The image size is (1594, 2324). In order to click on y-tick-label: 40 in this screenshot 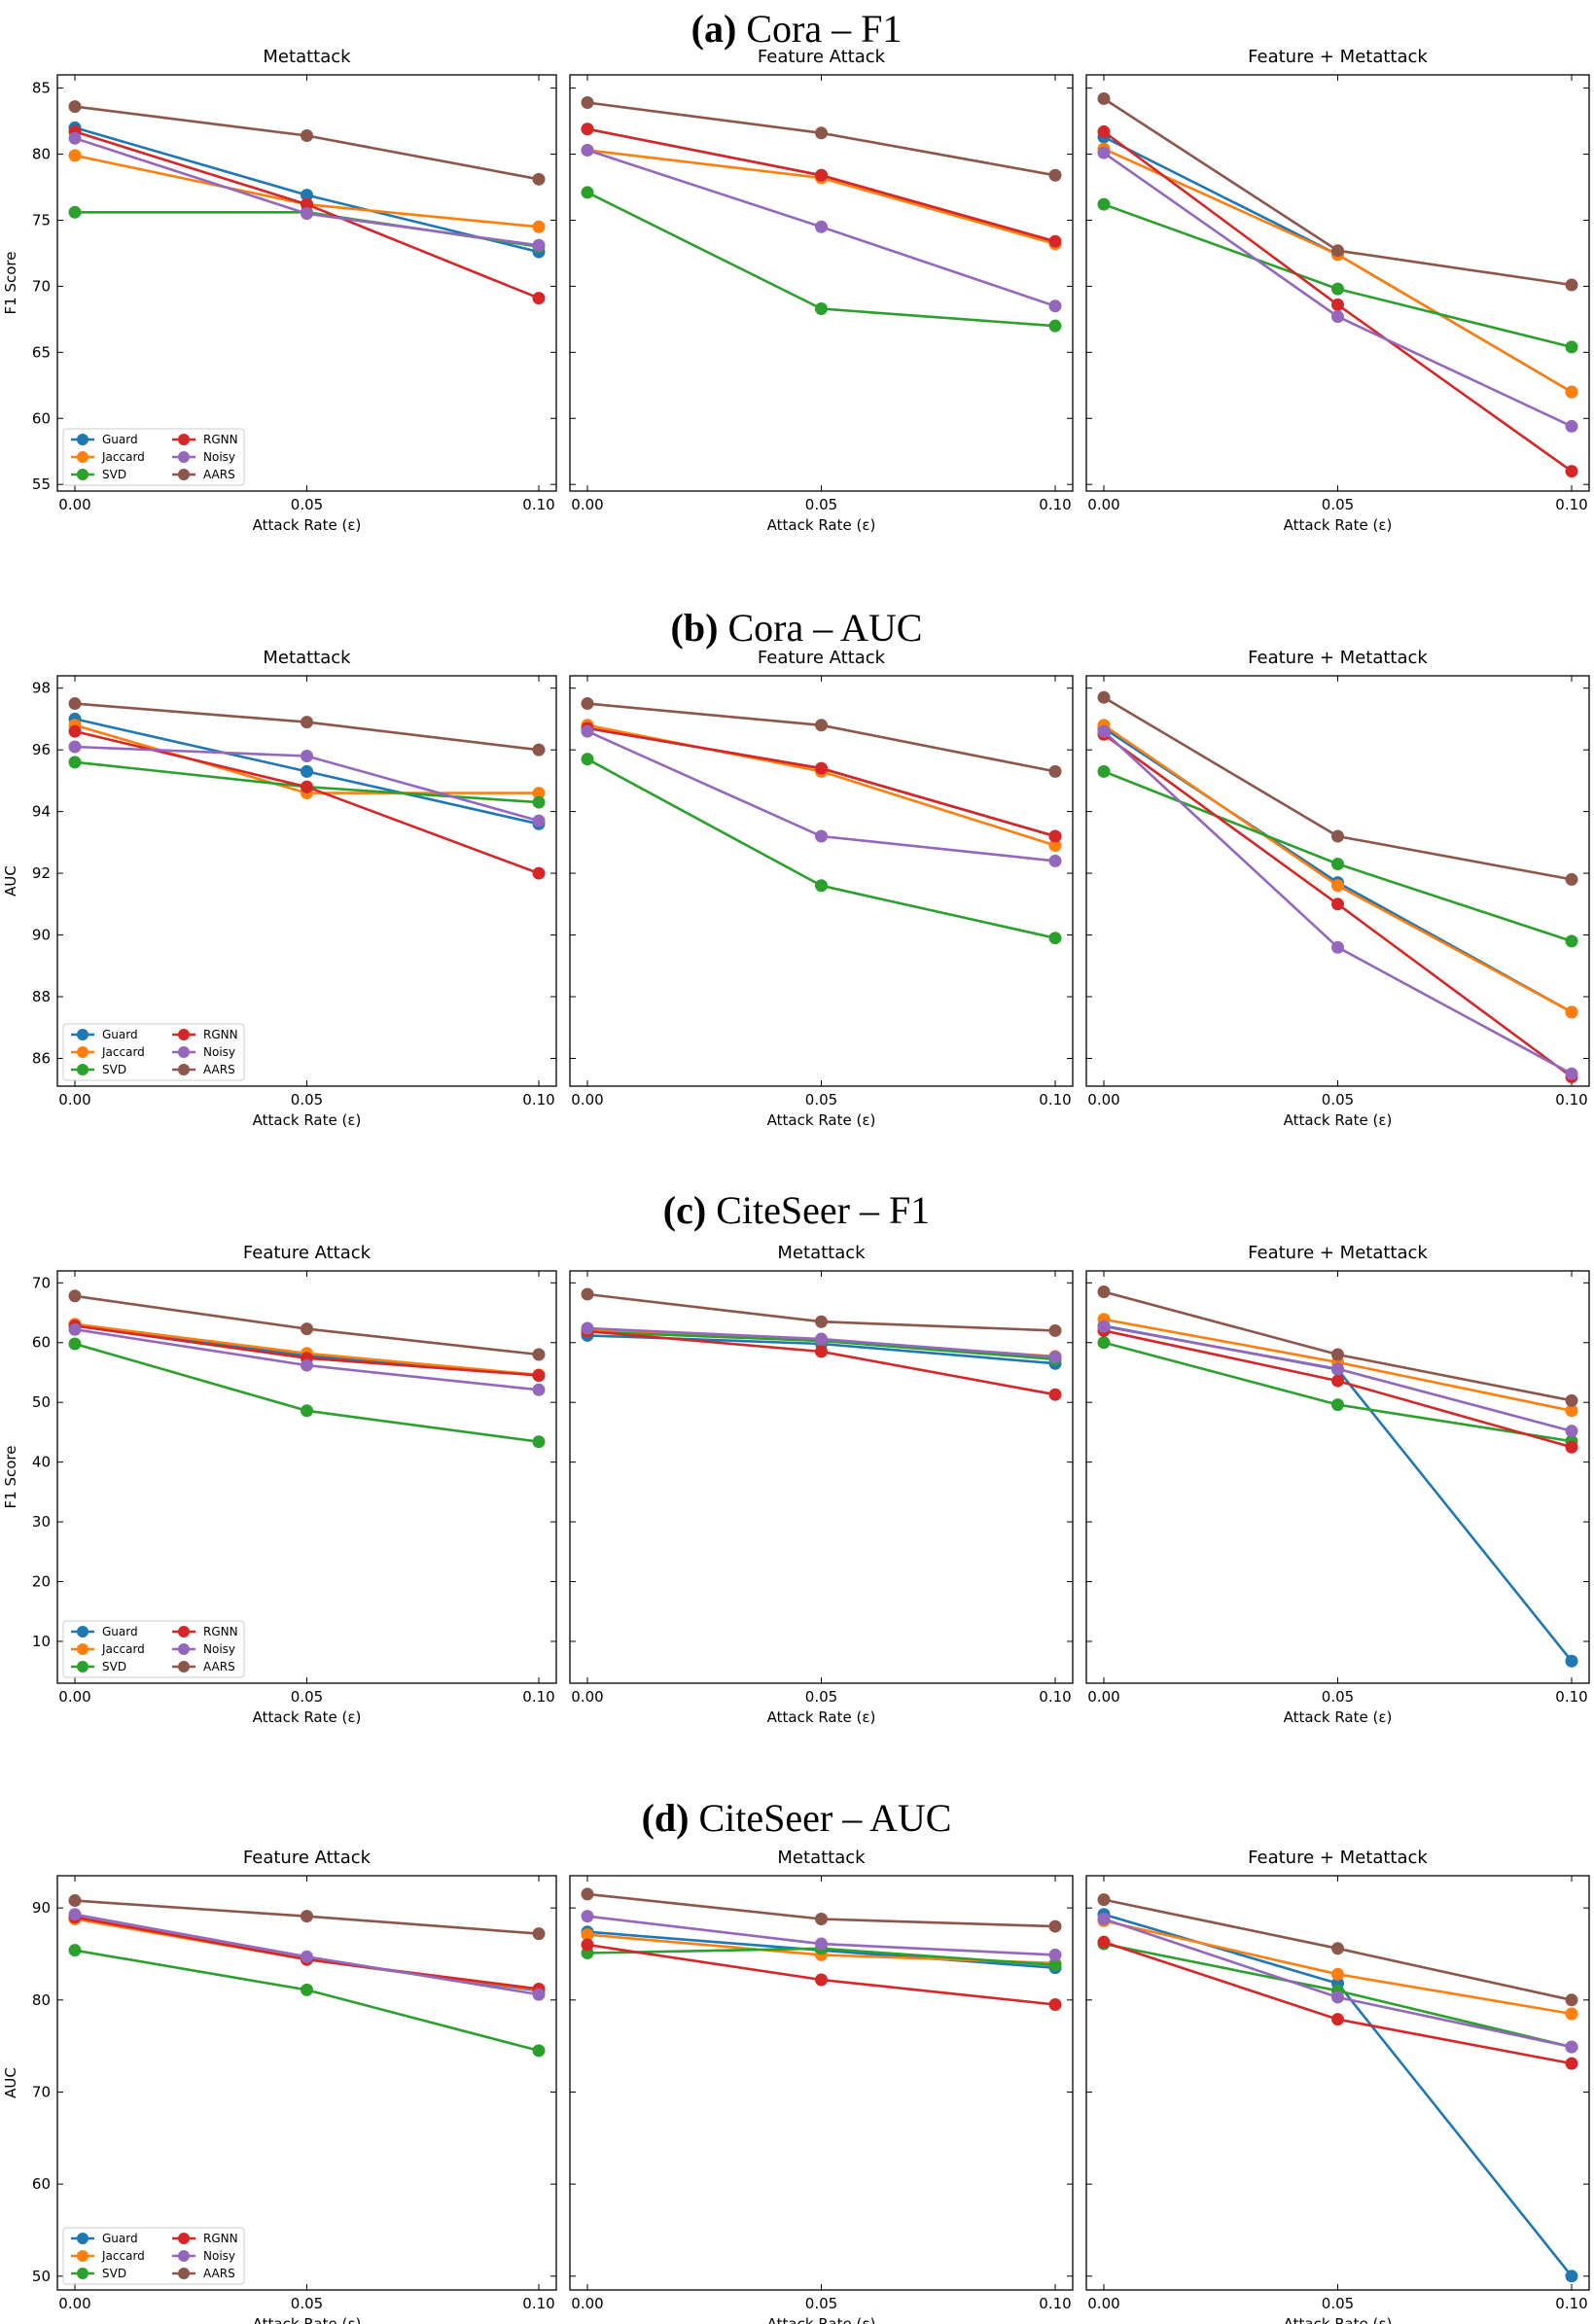, I will do `click(42, 1462)`.